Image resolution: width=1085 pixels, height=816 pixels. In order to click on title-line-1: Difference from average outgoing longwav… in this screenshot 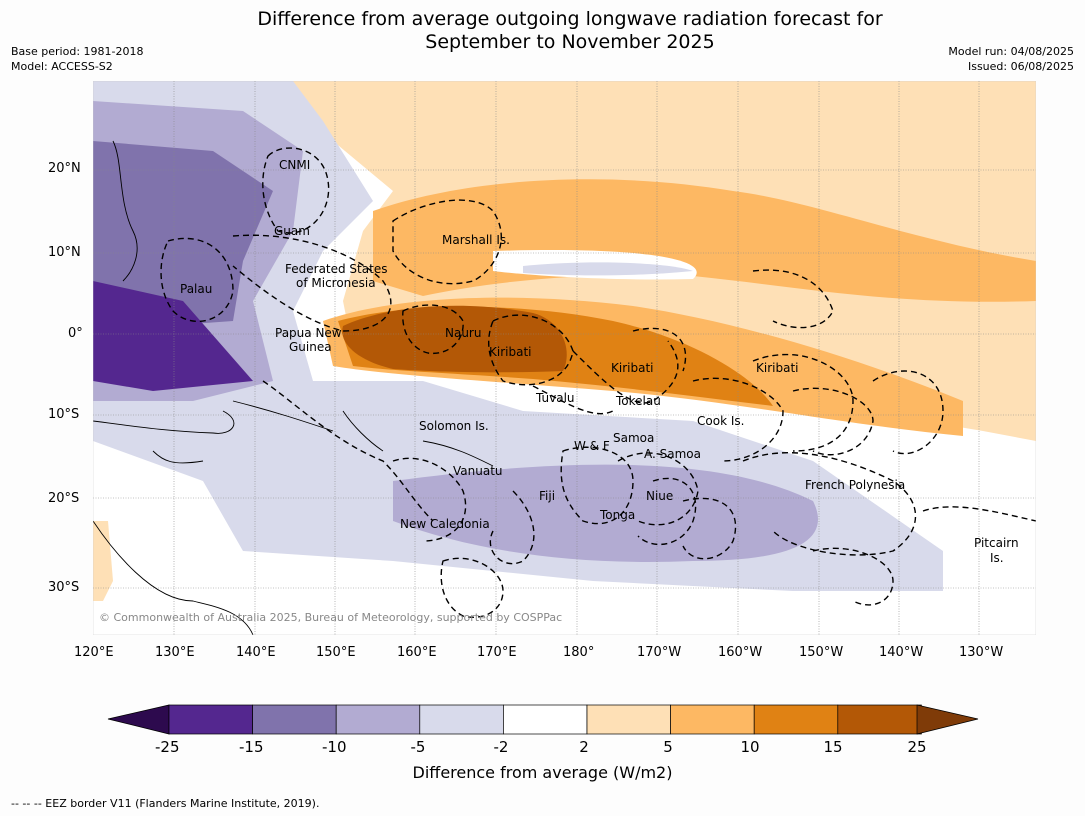, I will do `click(570, 19)`.